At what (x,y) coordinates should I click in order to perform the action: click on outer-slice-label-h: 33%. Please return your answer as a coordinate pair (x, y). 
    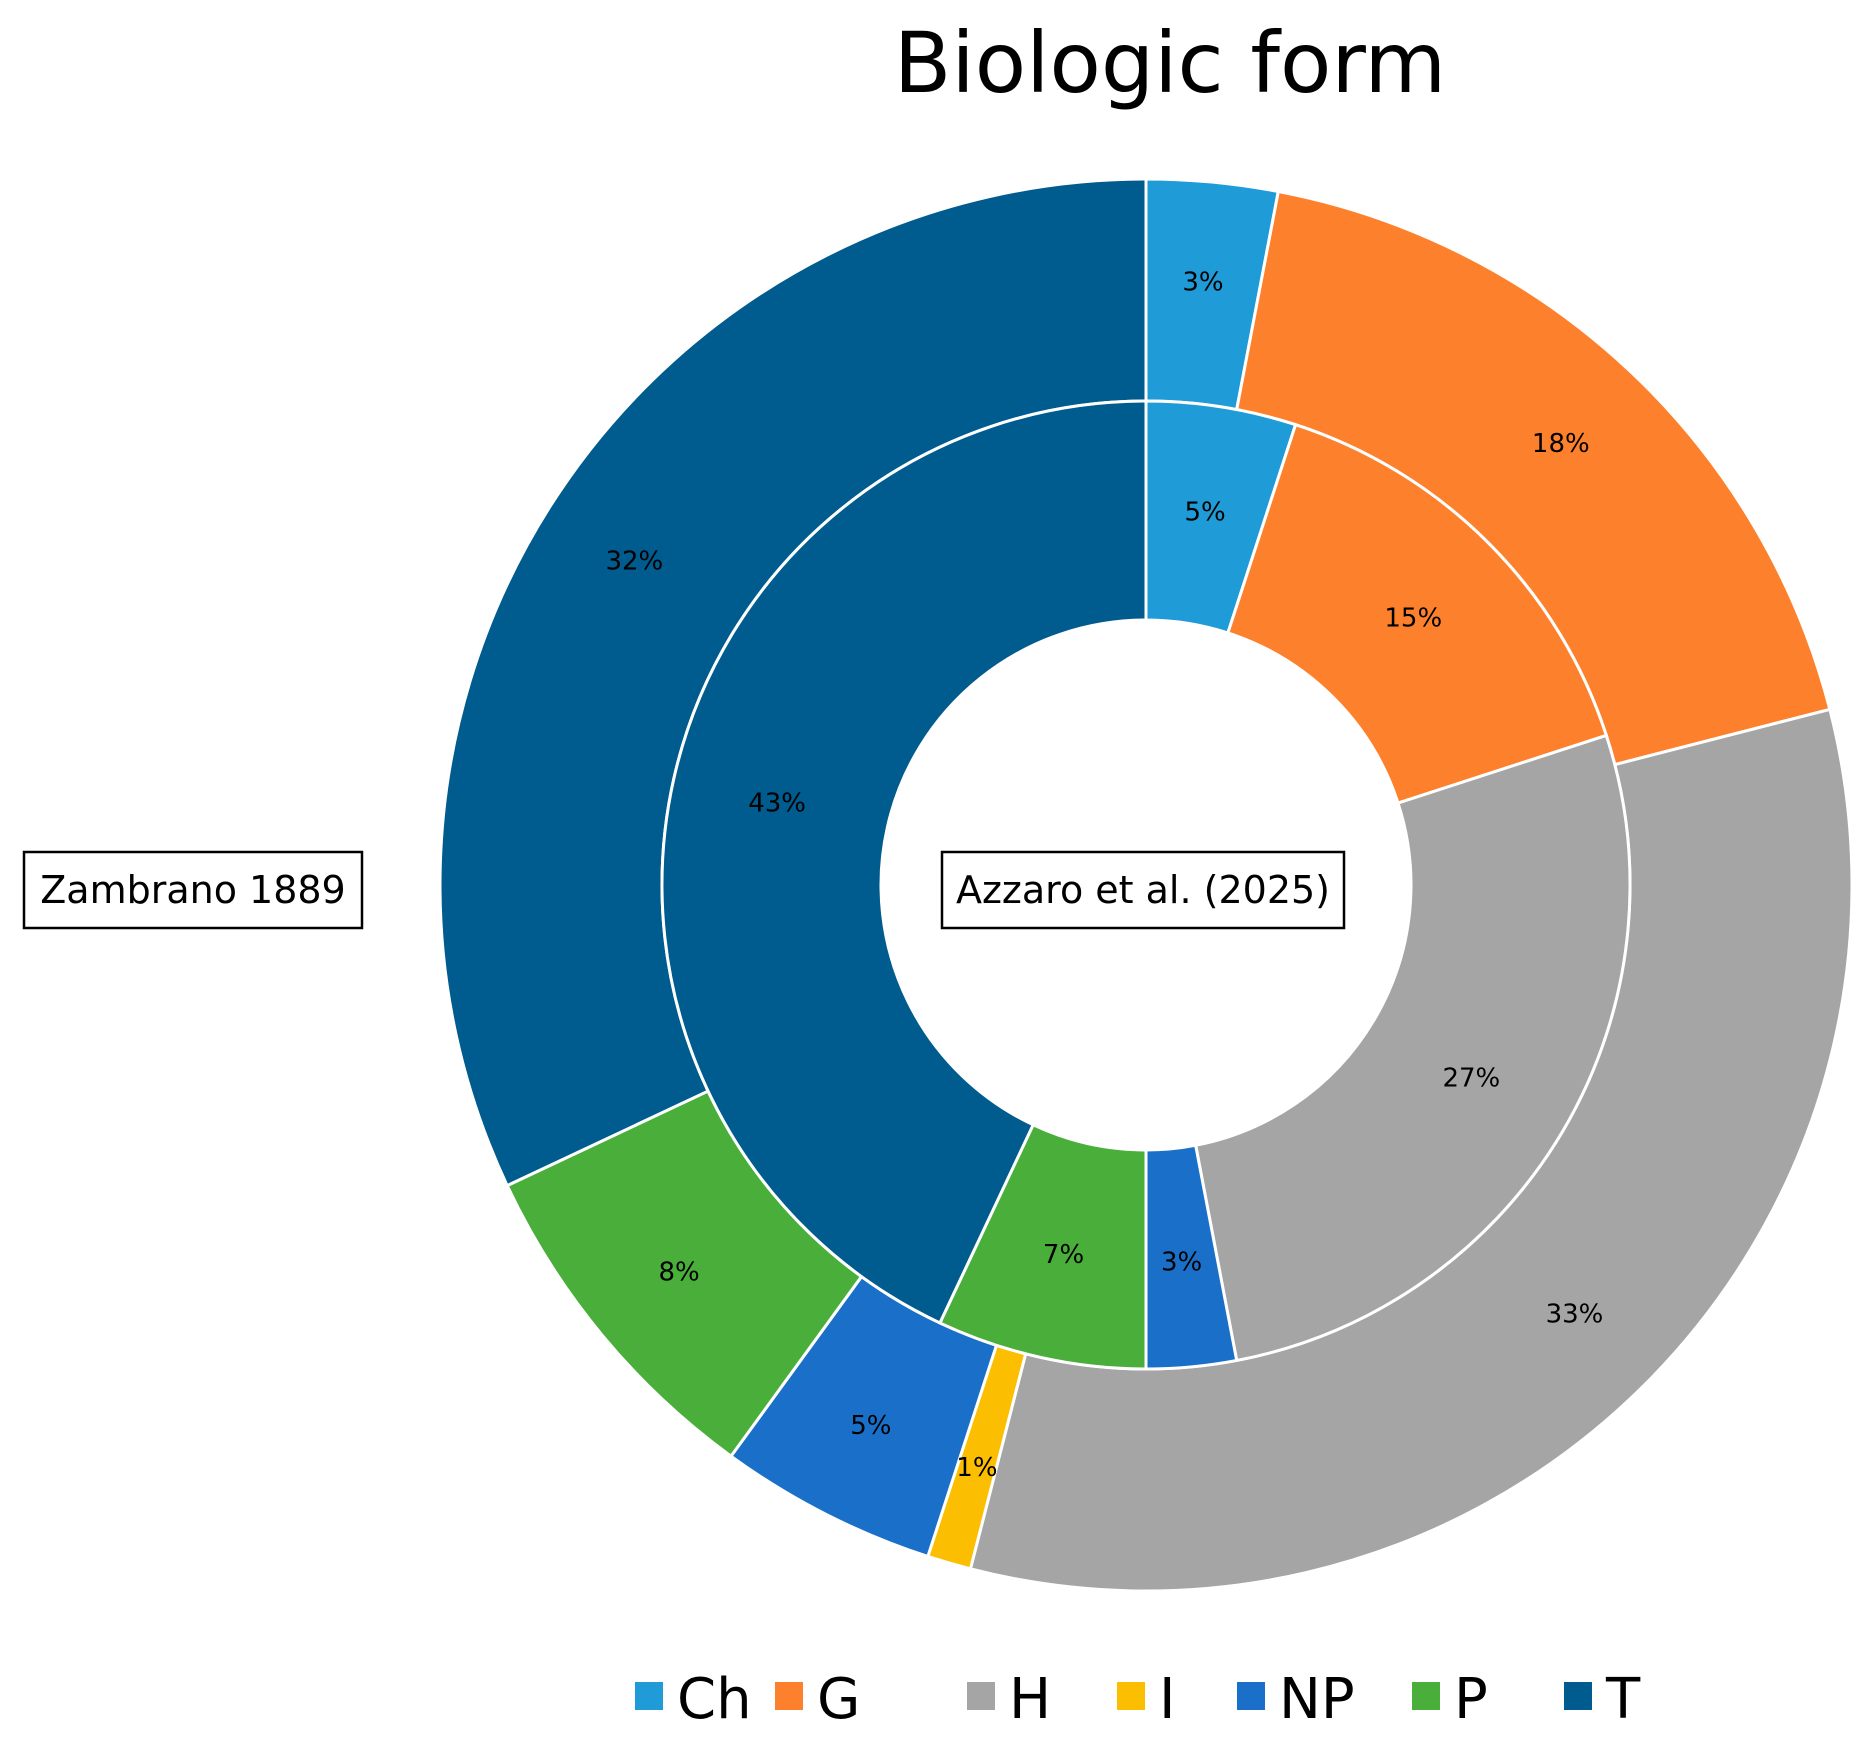
    Looking at the image, I should click on (1575, 1315).